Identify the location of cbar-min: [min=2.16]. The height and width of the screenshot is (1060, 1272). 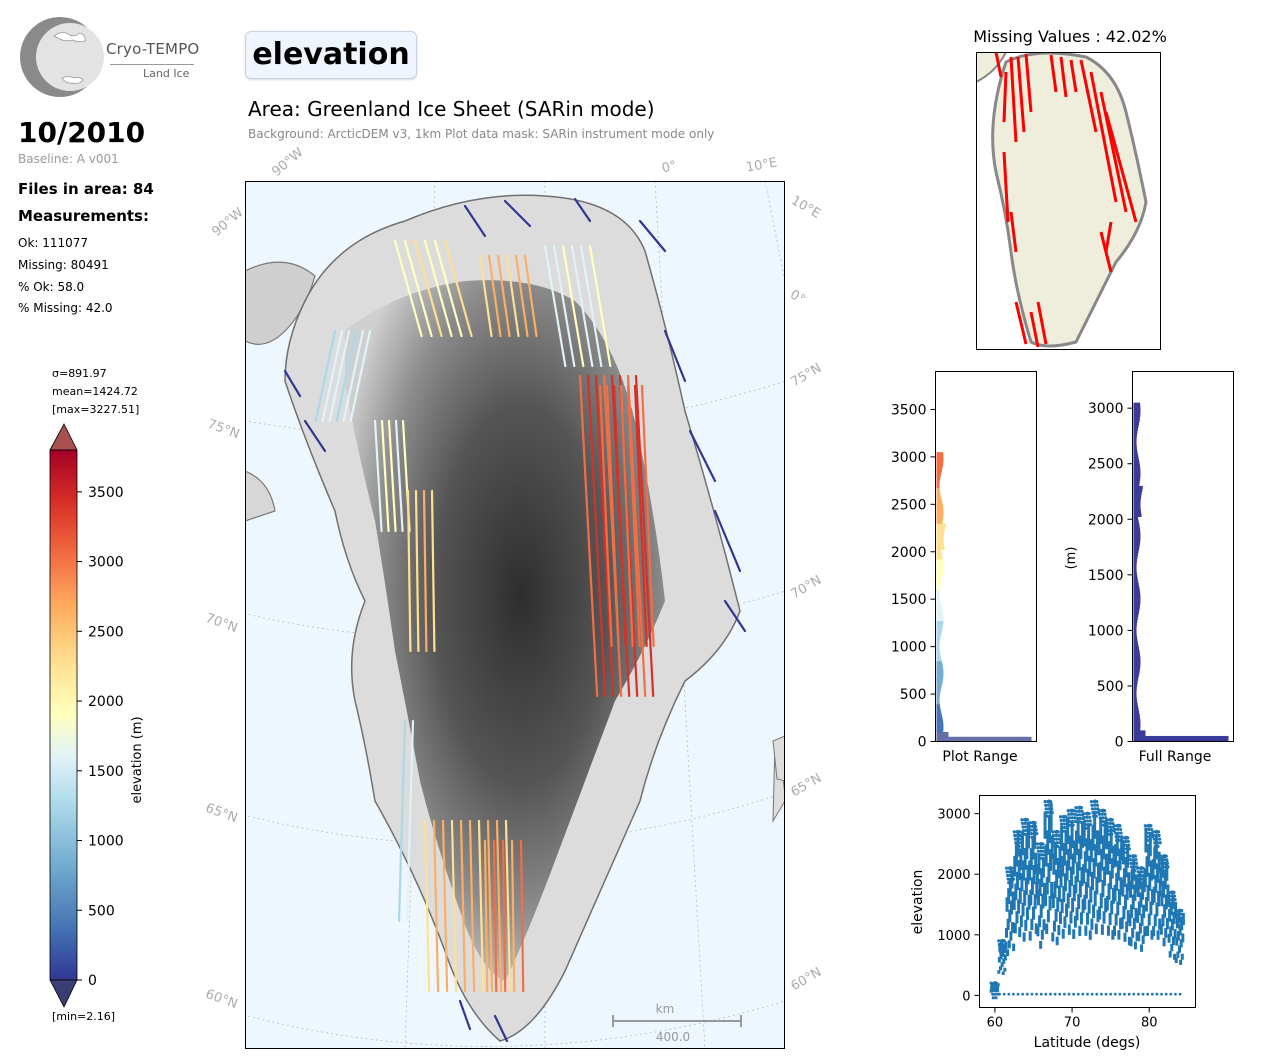
(83, 1016).